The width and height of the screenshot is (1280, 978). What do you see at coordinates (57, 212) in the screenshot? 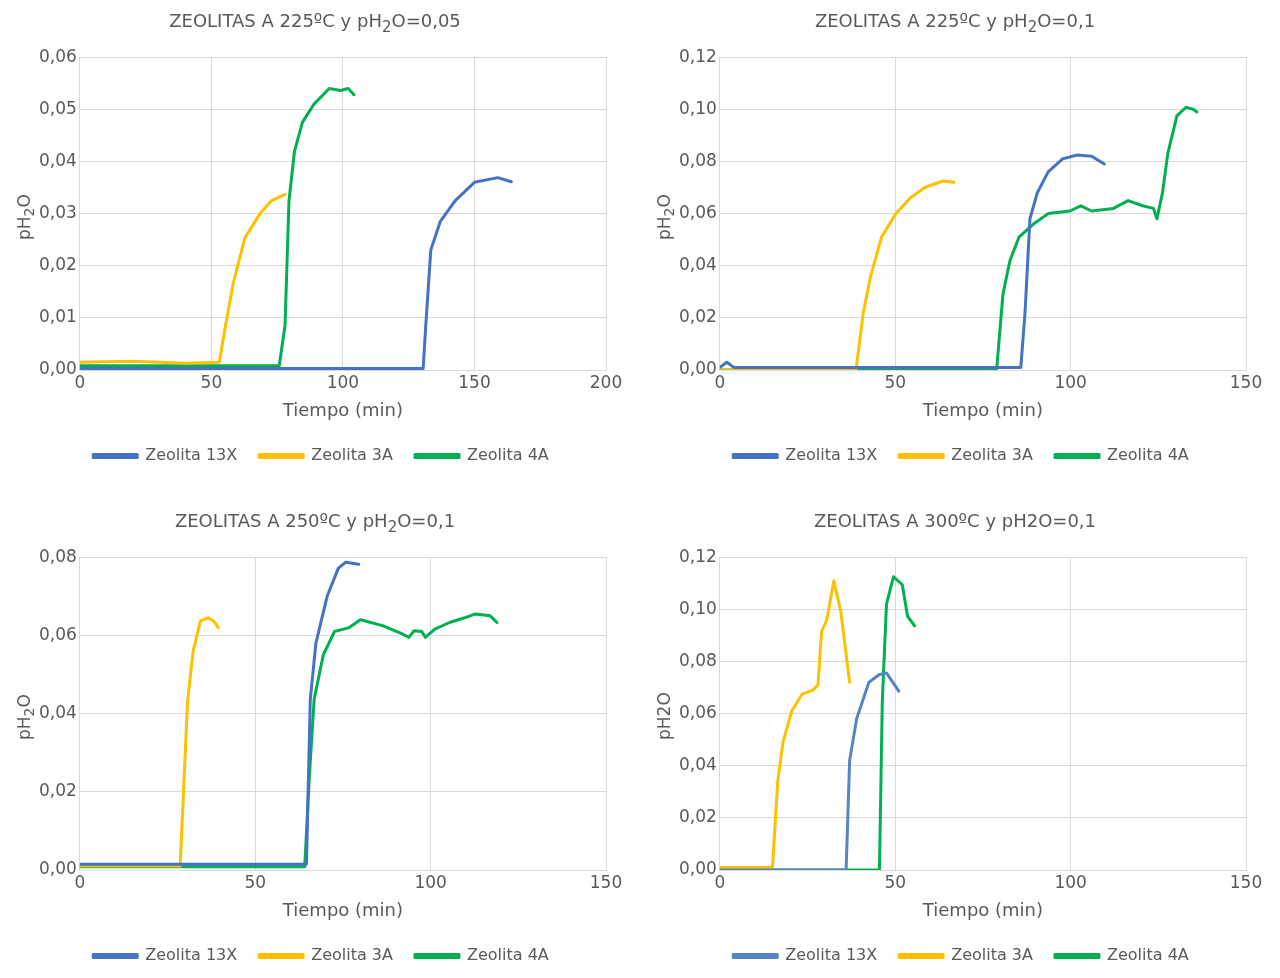
I see `y-tick-label: 0,03` at bounding box center [57, 212].